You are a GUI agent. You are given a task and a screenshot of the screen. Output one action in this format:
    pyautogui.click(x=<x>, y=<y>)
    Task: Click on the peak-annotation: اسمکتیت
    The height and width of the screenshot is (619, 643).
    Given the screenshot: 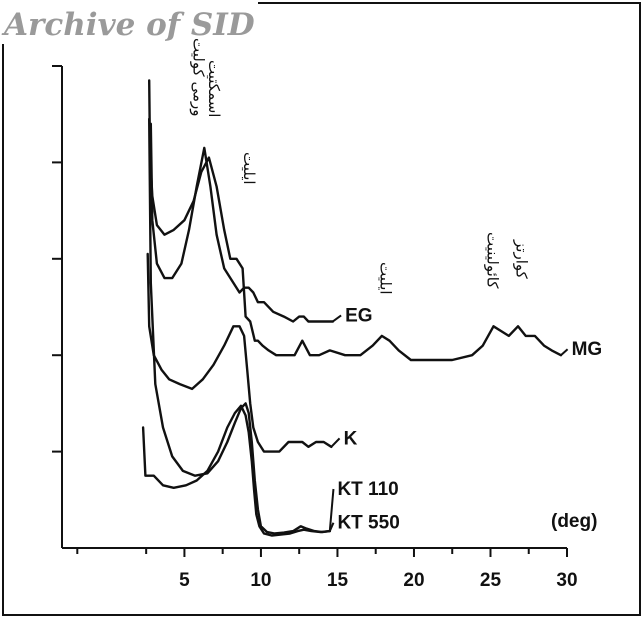 What is the action you would take?
    pyautogui.click(x=214, y=88)
    